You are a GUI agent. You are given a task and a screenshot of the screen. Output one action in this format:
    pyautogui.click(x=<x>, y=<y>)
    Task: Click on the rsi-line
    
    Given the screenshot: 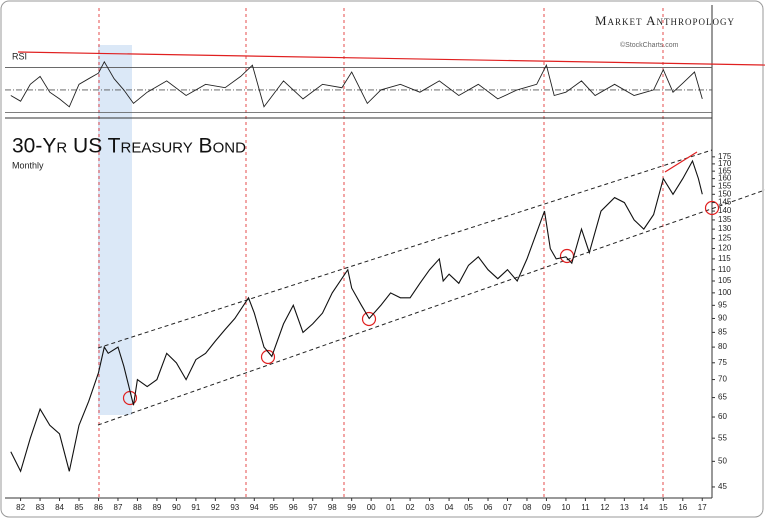 What is the action you would take?
    pyautogui.click(x=356, y=84)
    